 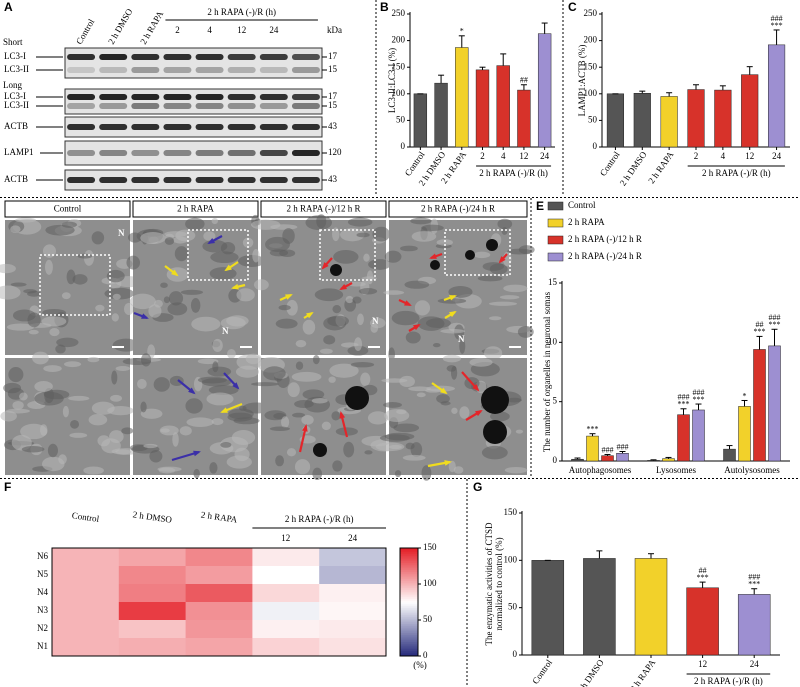 What do you see at coordinates (703, 570) in the screenshot?
I see `significance-mark: ##` at bounding box center [703, 570].